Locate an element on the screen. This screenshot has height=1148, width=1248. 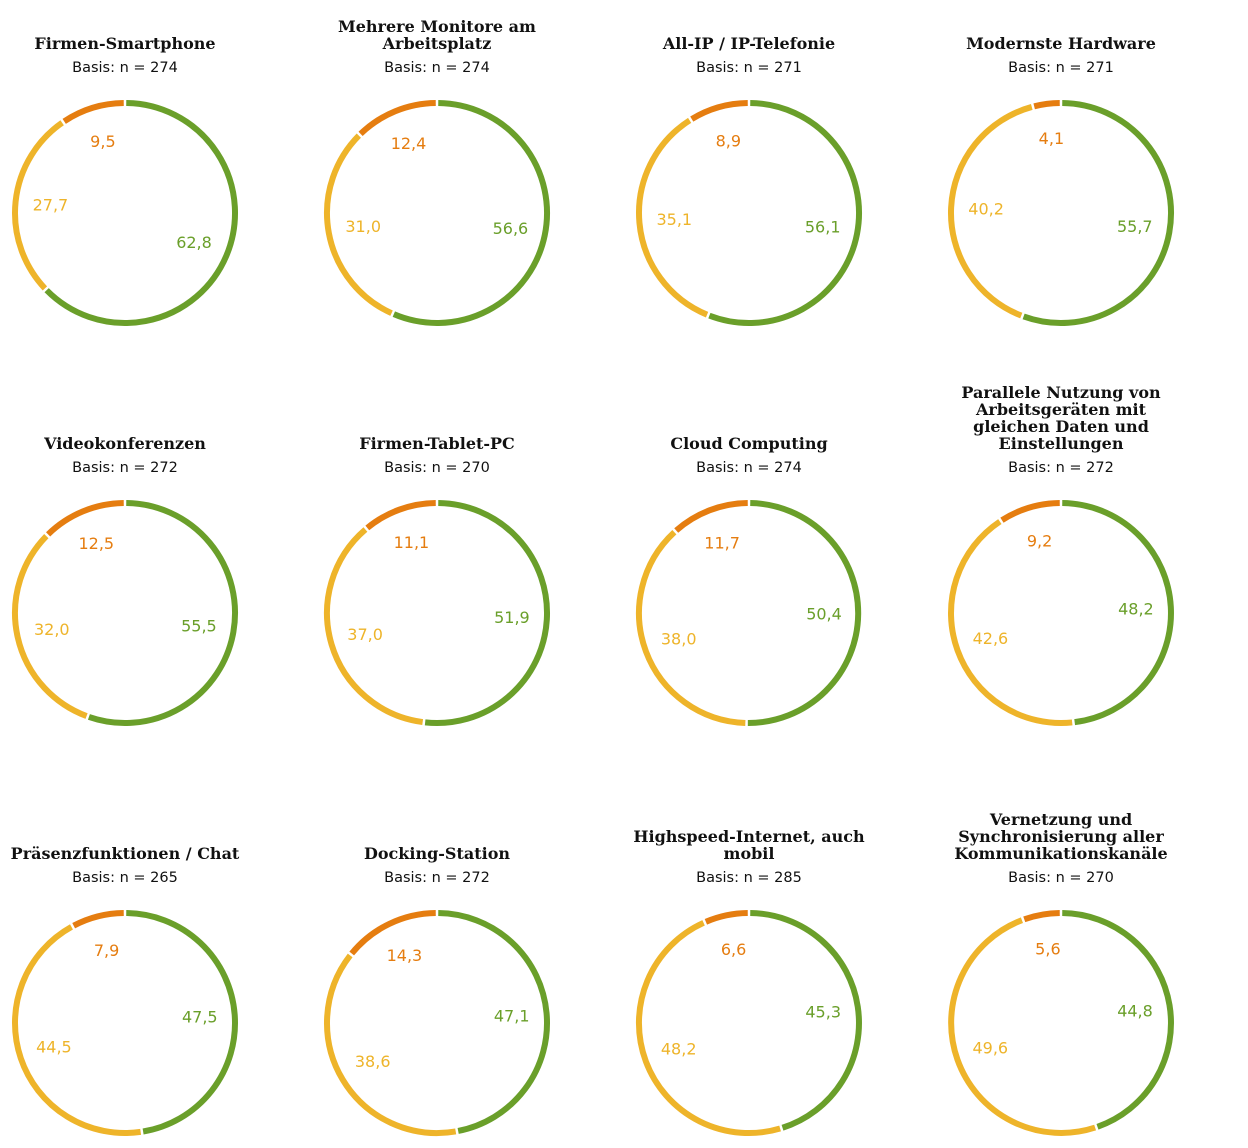
donut-chart: 55,7 40,2 4,1 is located at coordinates (1061, 213).